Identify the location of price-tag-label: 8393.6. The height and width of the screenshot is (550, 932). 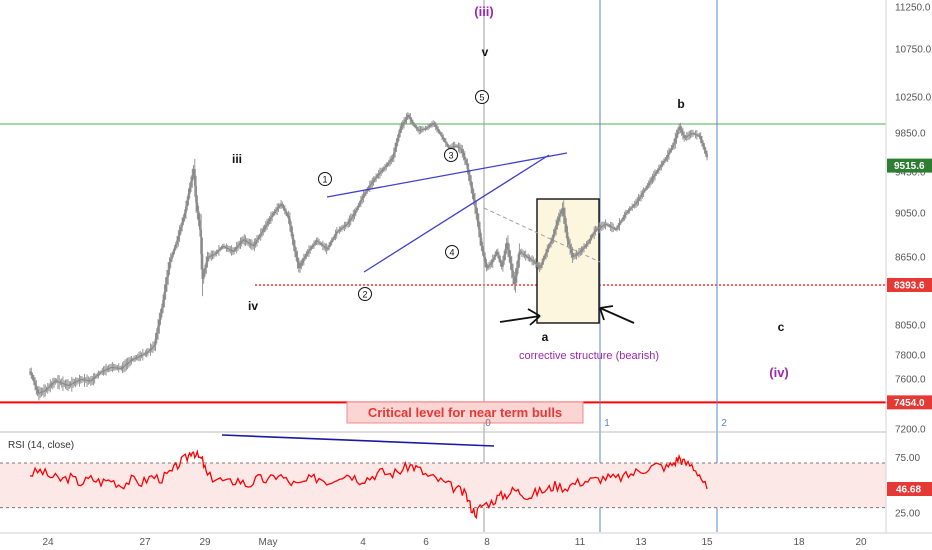
(909, 286).